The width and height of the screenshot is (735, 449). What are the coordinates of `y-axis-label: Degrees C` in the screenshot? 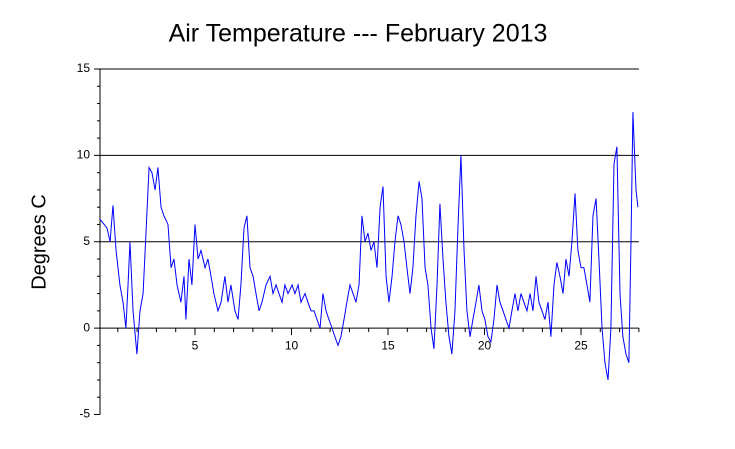 It's located at (39, 242).